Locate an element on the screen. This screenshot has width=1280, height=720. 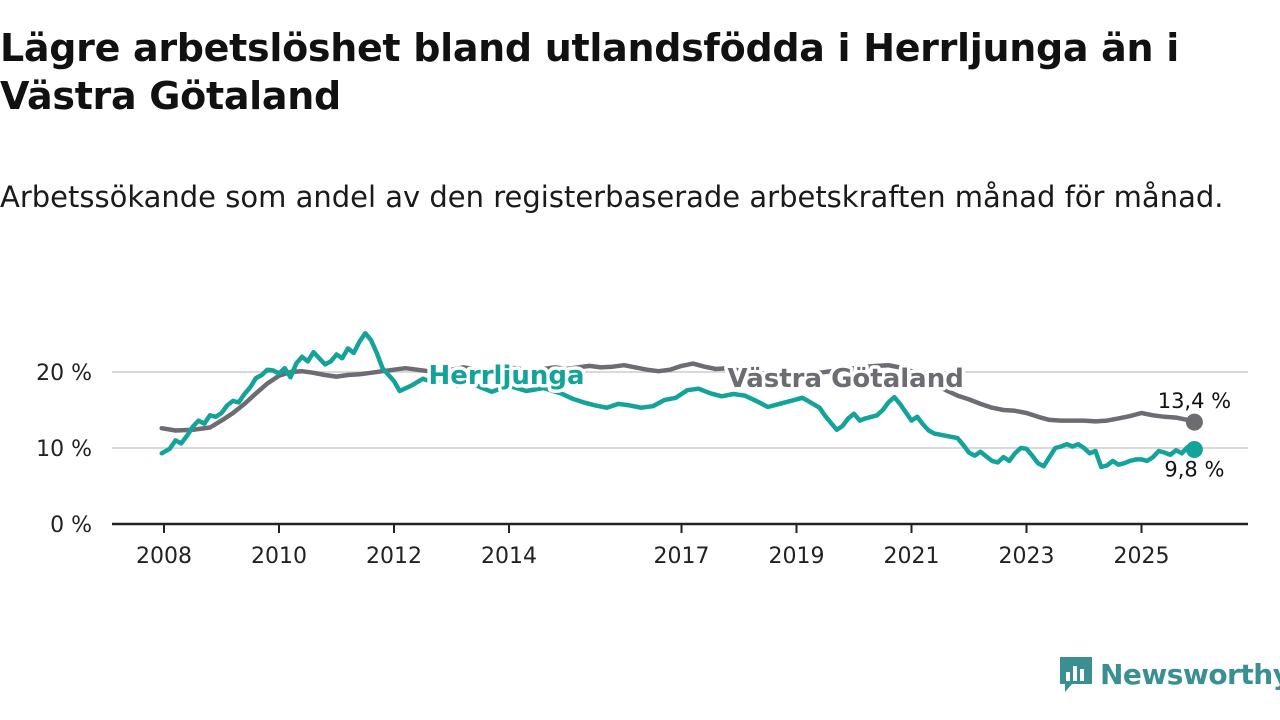
gridlines is located at coordinates (680, 410).